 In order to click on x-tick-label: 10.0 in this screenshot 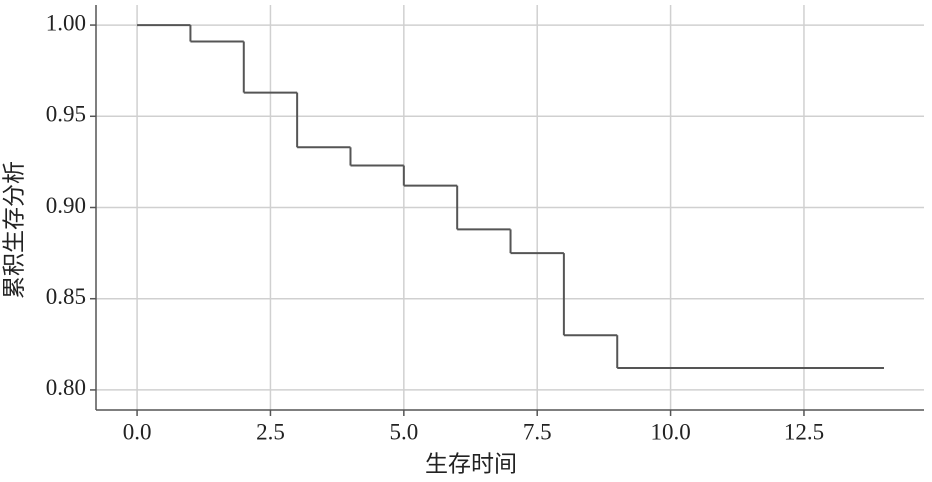, I will do `click(670, 431)`.